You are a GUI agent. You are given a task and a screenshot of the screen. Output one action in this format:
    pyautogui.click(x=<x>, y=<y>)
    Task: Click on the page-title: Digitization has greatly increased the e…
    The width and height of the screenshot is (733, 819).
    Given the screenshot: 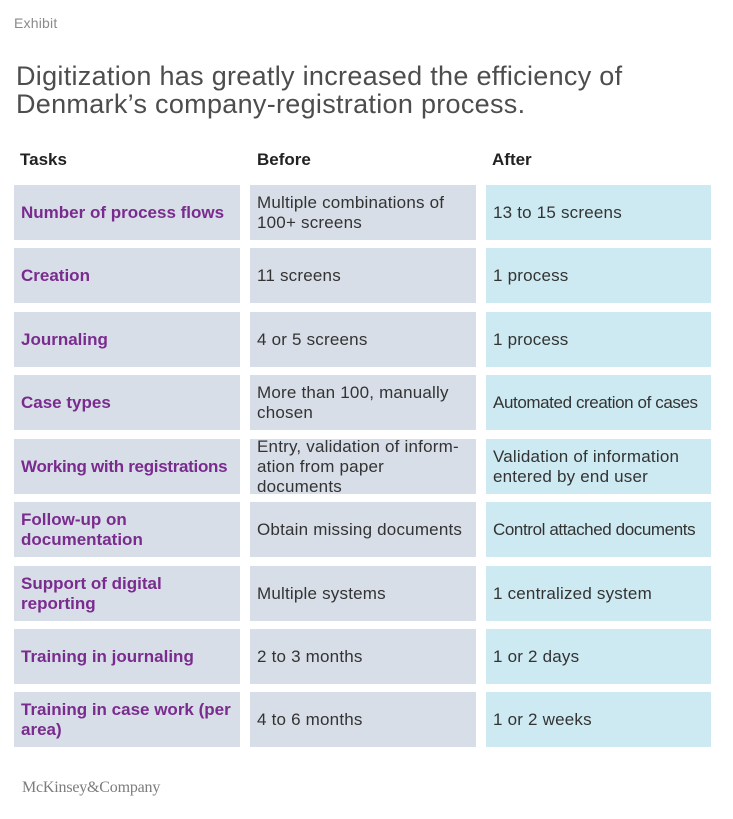 What is the action you would take?
    pyautogui.click(x=319, y=90)
    